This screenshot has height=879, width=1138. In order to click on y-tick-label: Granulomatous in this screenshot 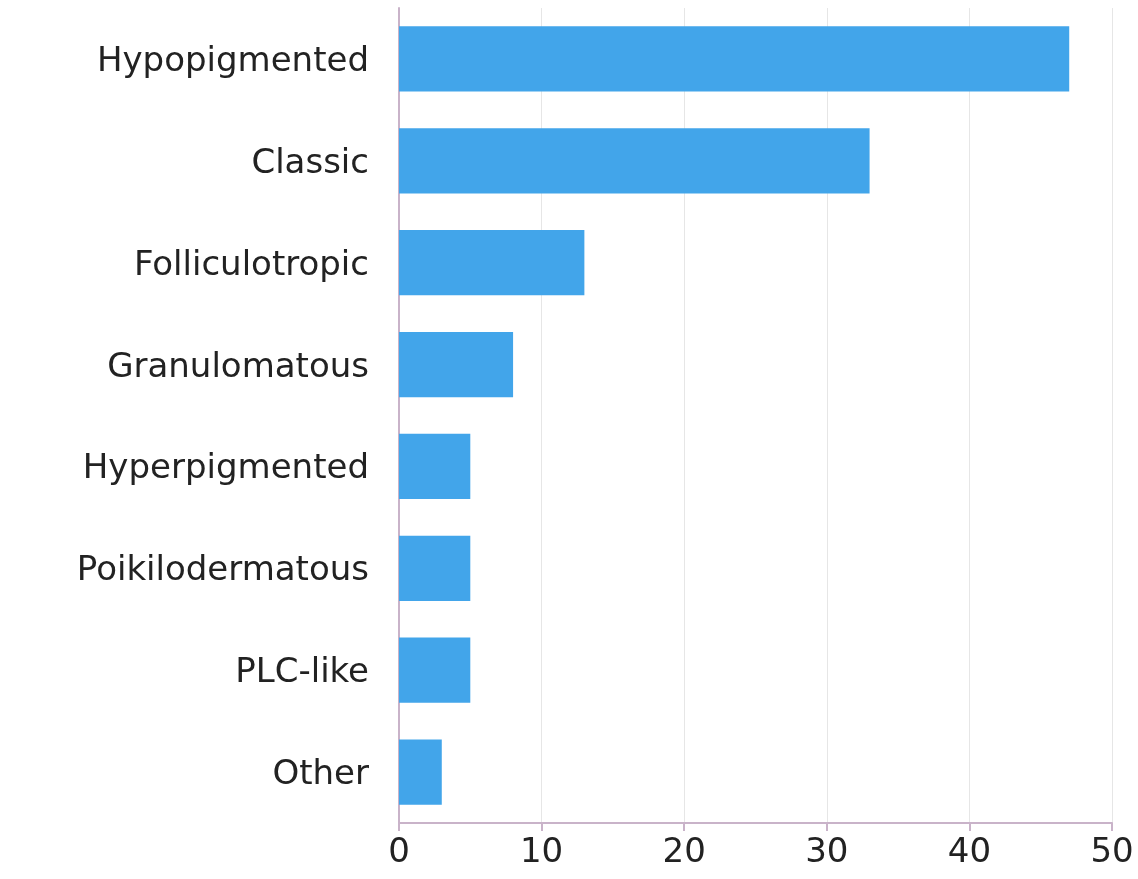, I will do `click(238, 364)`.